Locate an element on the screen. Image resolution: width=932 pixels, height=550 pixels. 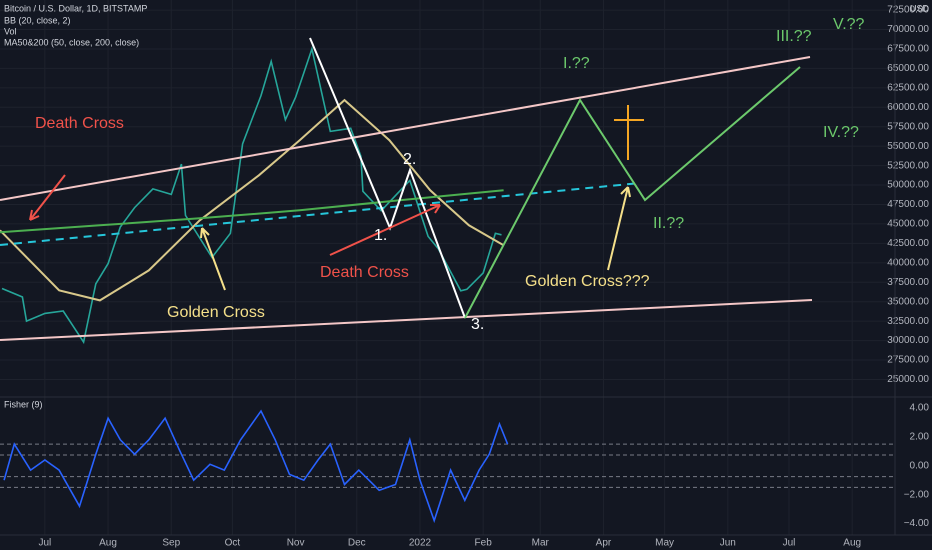
annotation: I.?? is located at coordinates (576, 63).